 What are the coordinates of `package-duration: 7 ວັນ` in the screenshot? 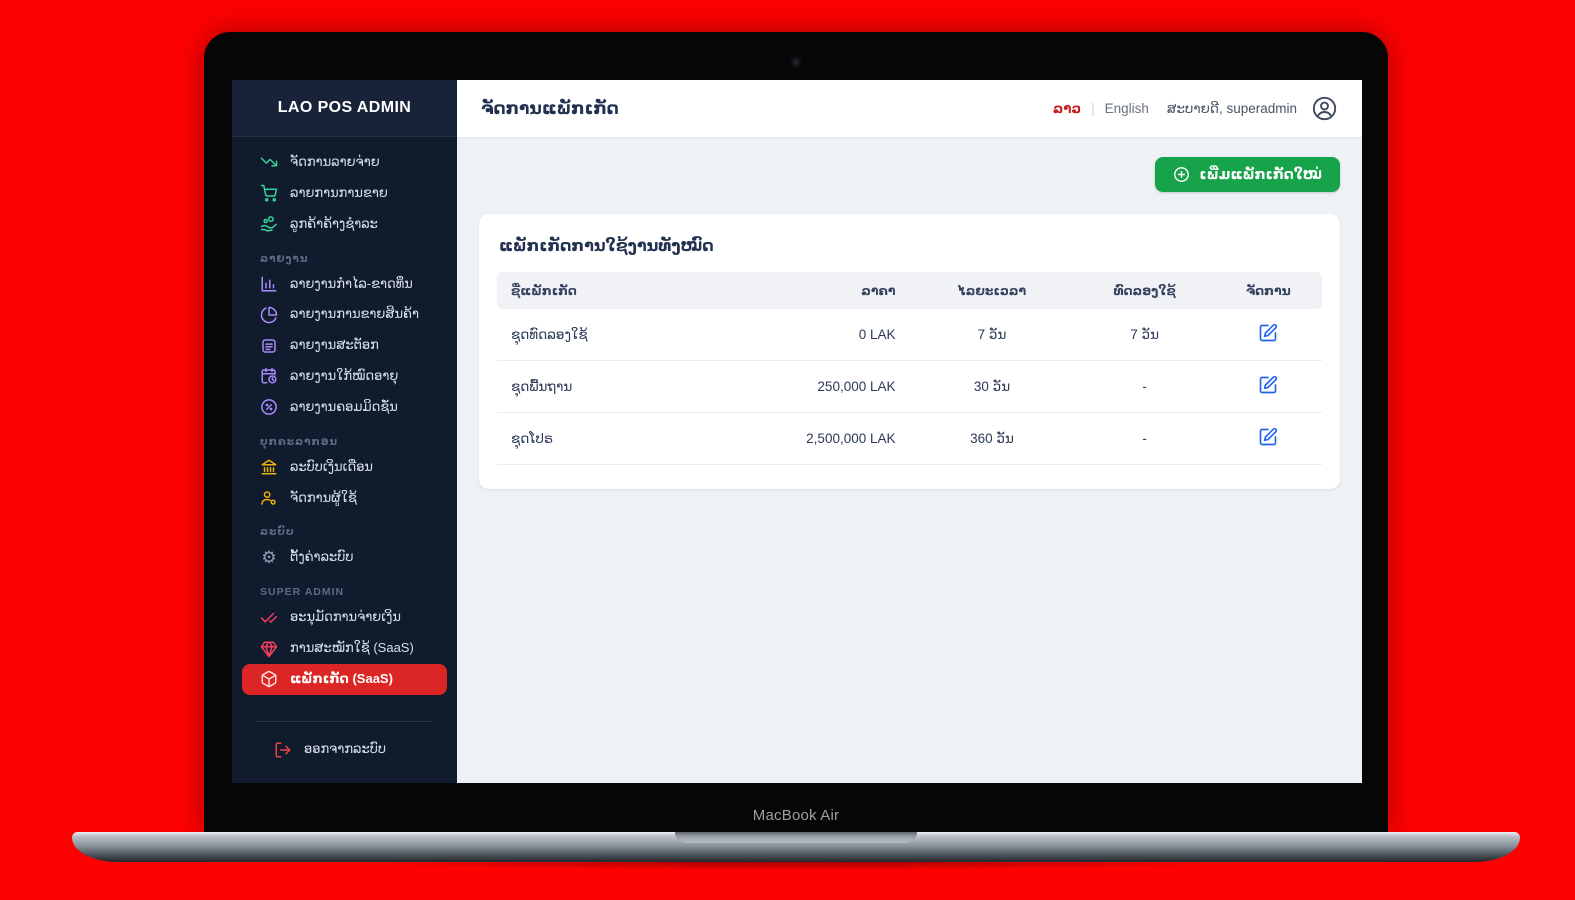 It's located at (992, 335).